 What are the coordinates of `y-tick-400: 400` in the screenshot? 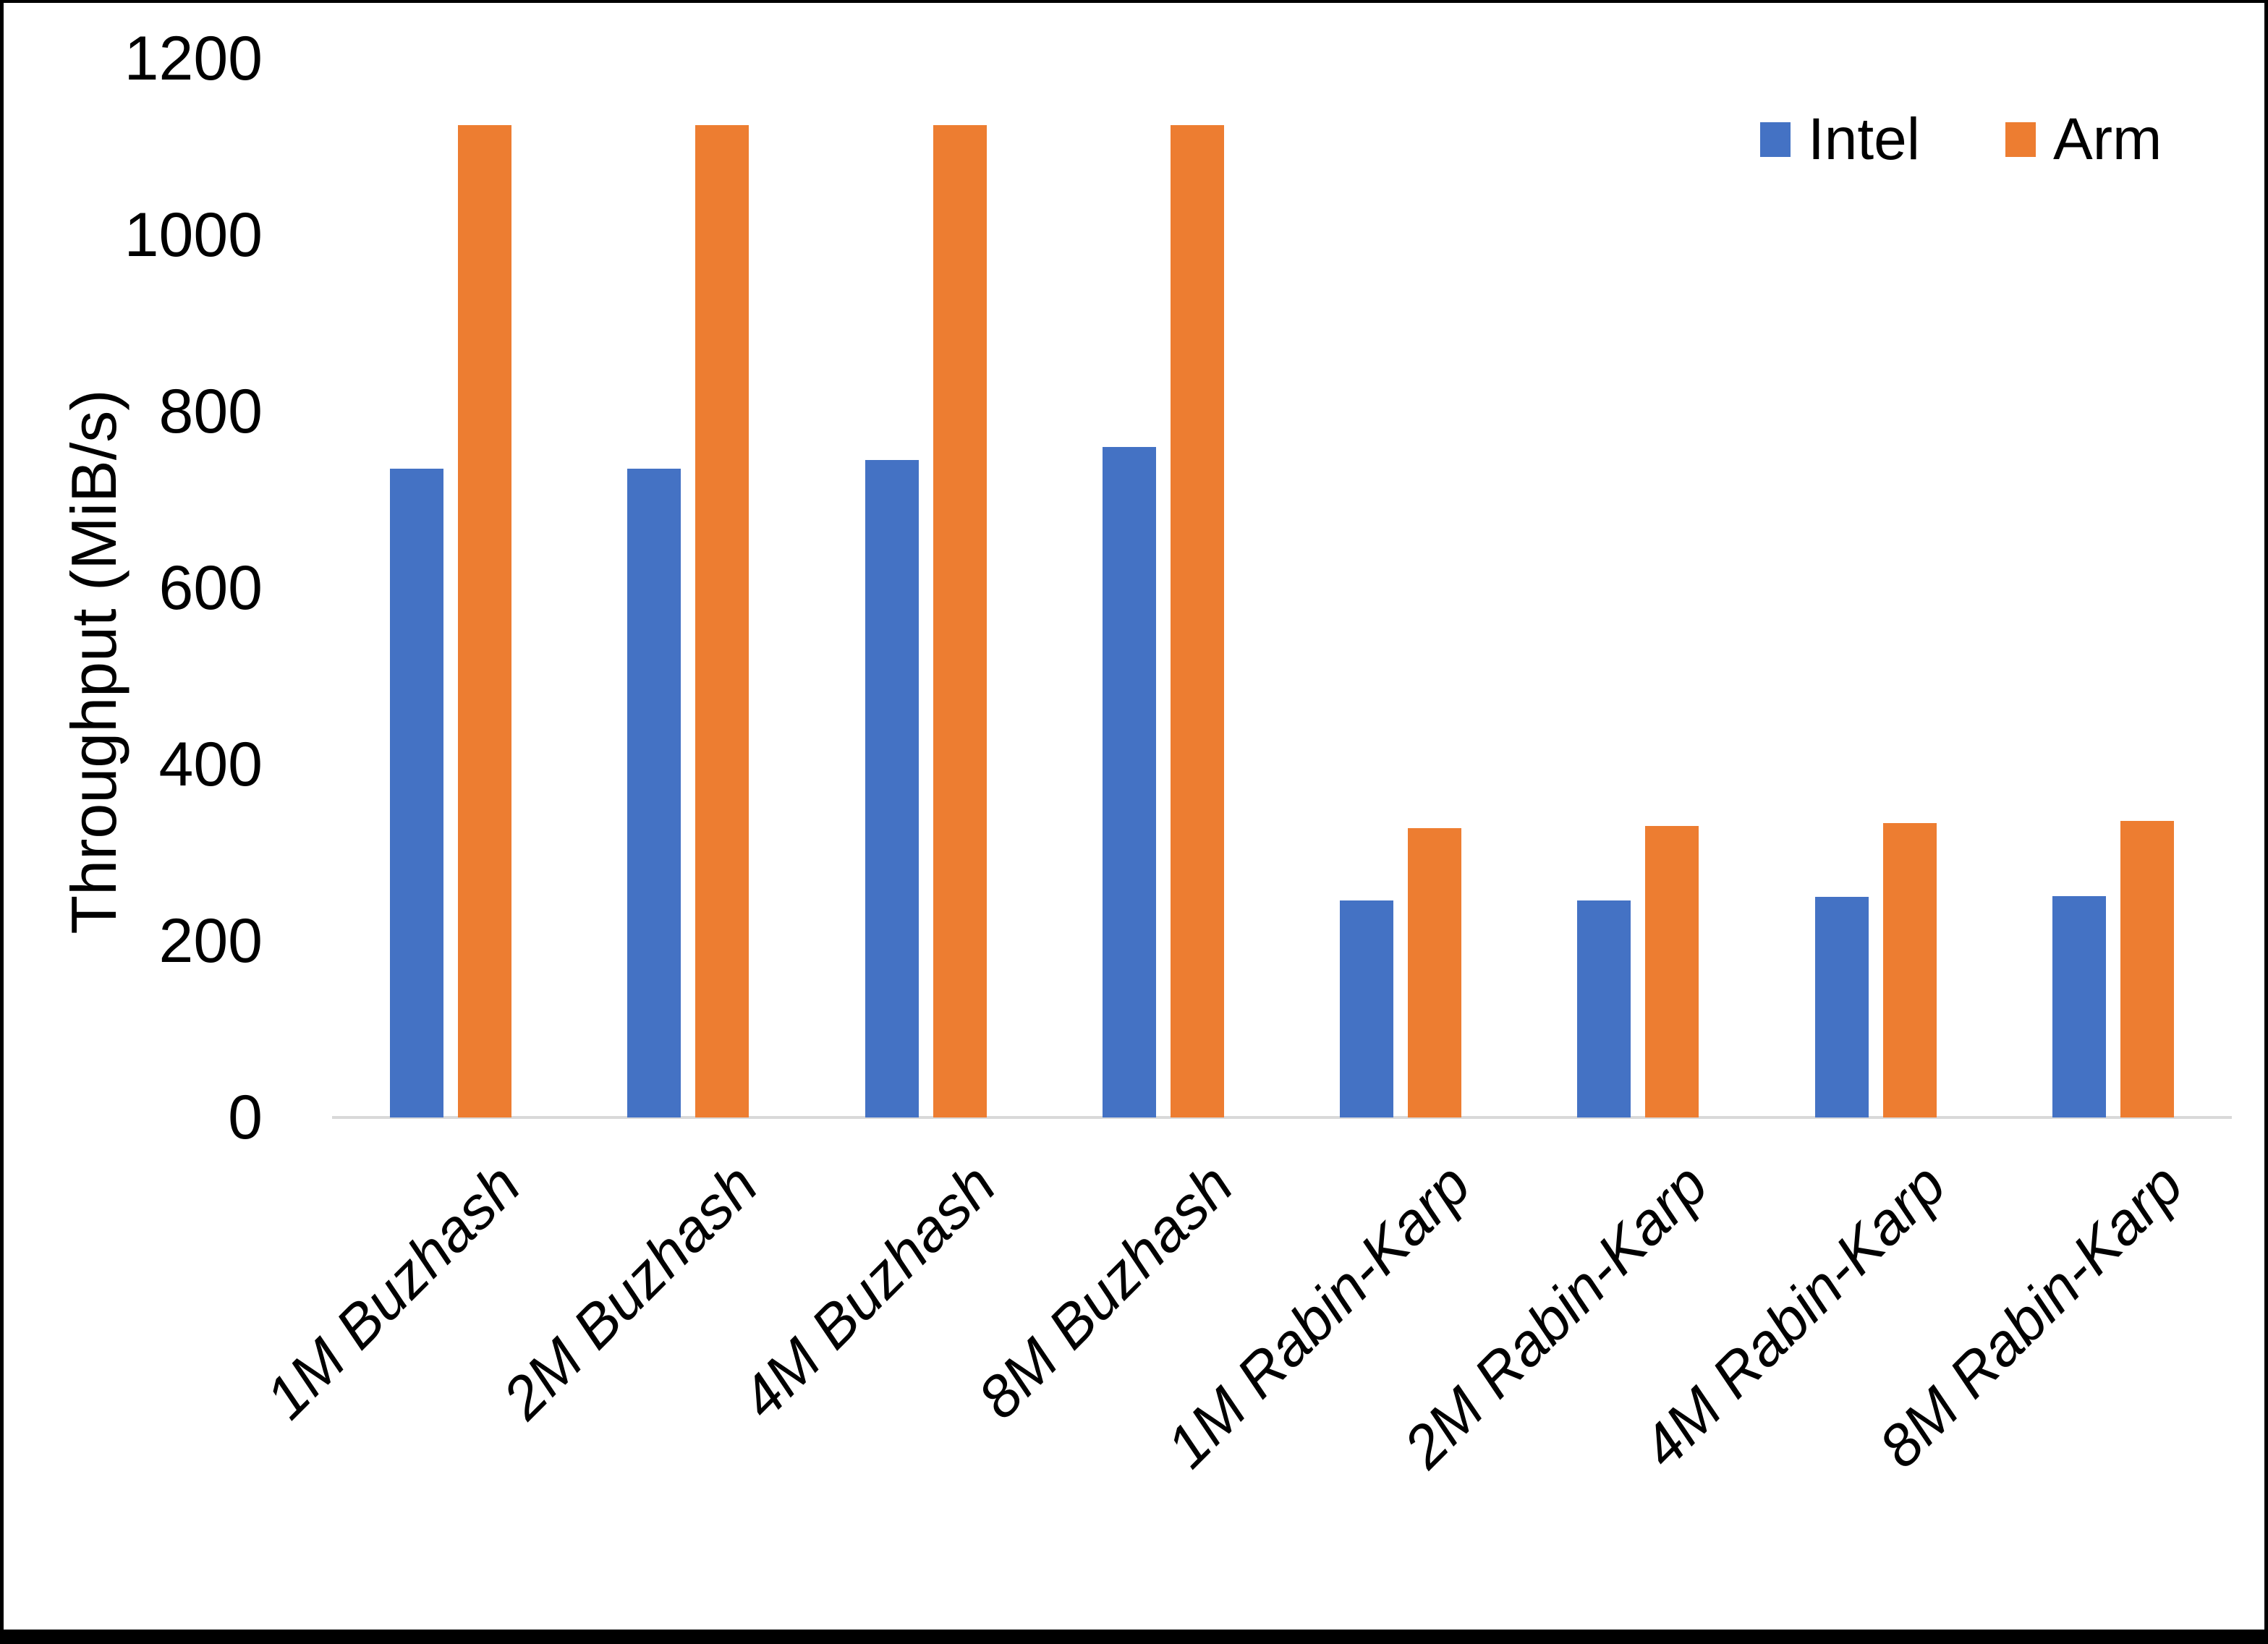 It's located at (210, 764).